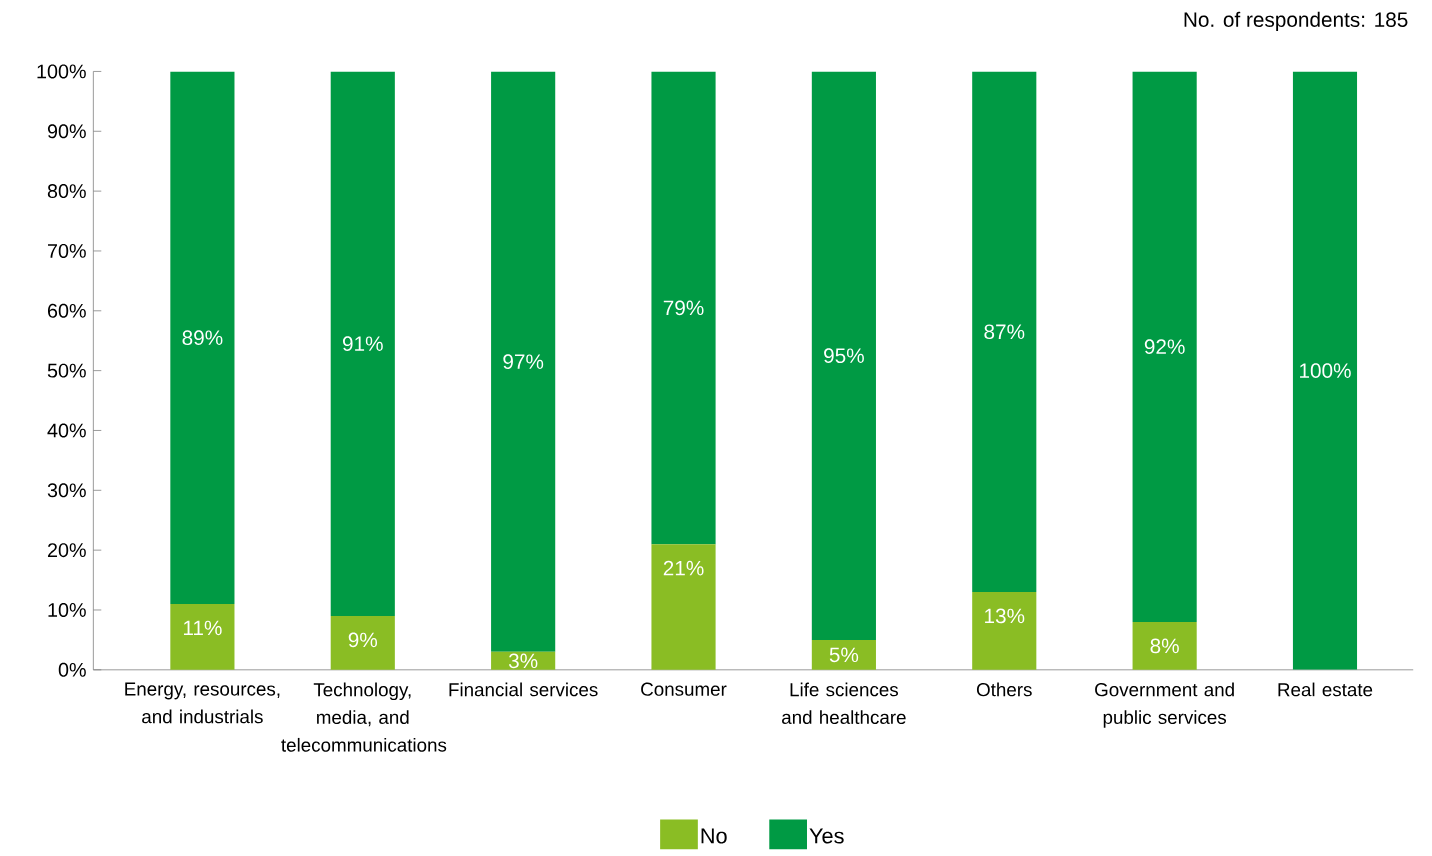  What do you see at coordinates (364, 717) in the screenshot?
I see `x-tick-label: Technology, media, and telecommunications` at bounding box center [364, 717].